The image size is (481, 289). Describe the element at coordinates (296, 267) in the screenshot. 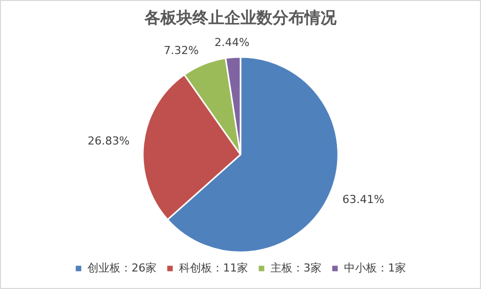

I see `legend-label: 主板：3家` at that location.